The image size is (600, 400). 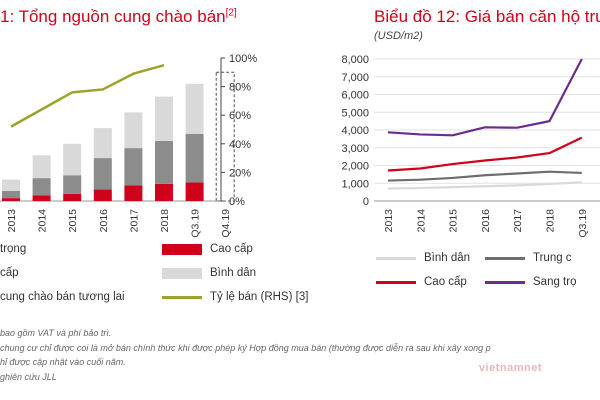 What do you see at coordinates (302, 297) in the screenshot?
I see `legend-ref: [3]` at bounding box center [302, 297].